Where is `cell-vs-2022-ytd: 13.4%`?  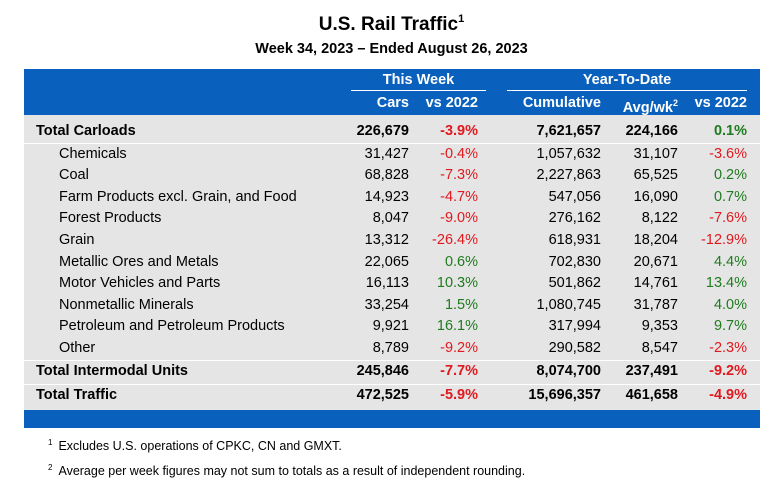
cell-vs-2022-ytd: 13.4% is located at coordinates (726, 283).